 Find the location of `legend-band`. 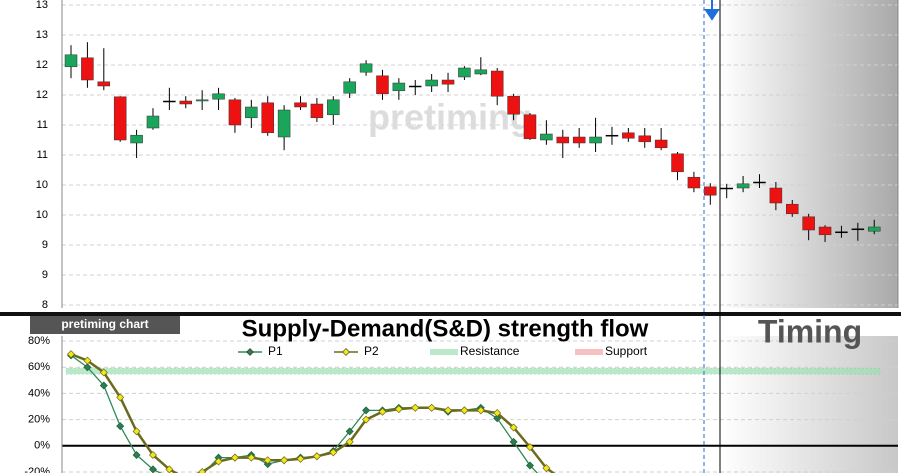

legend-band is located at coordinates (589, 352).